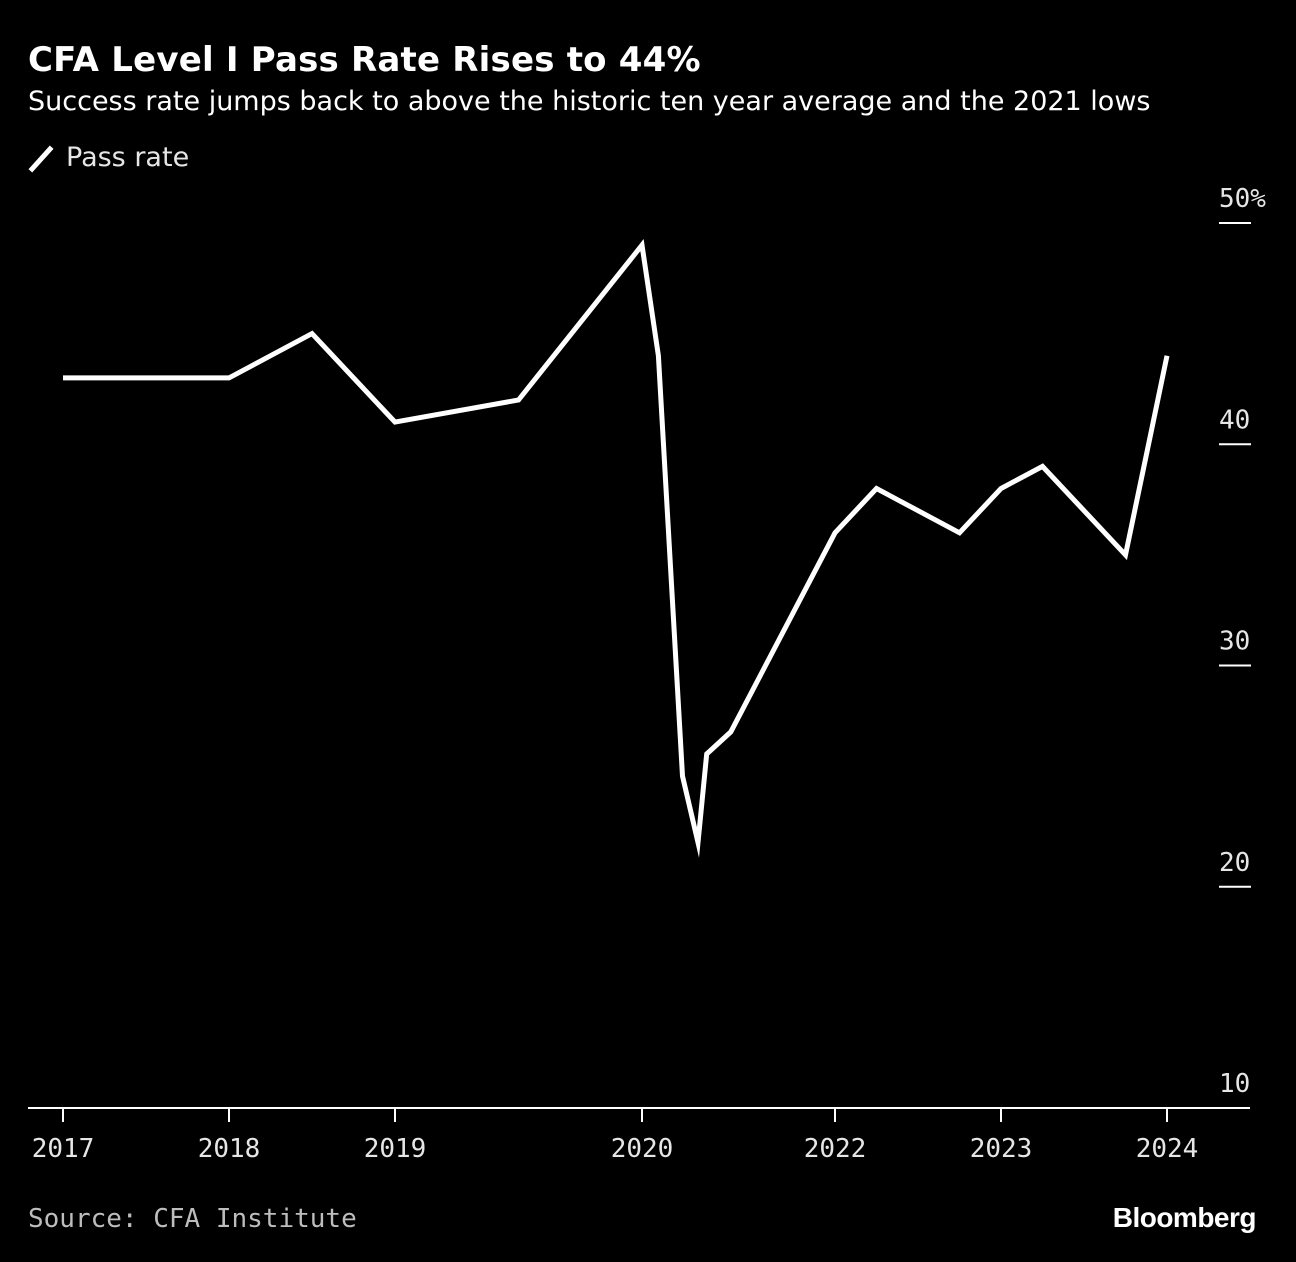  I want to click on bloomberg-logo: Bloomberg, so click(1184, 1217).